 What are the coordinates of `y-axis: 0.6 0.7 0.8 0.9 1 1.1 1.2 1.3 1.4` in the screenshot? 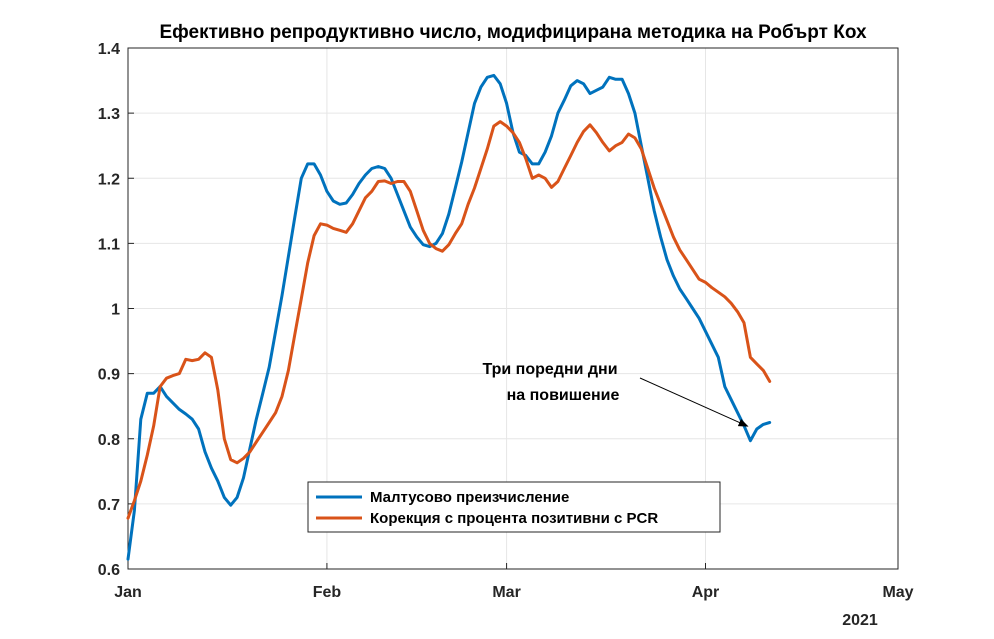 It's located at (116, 310).